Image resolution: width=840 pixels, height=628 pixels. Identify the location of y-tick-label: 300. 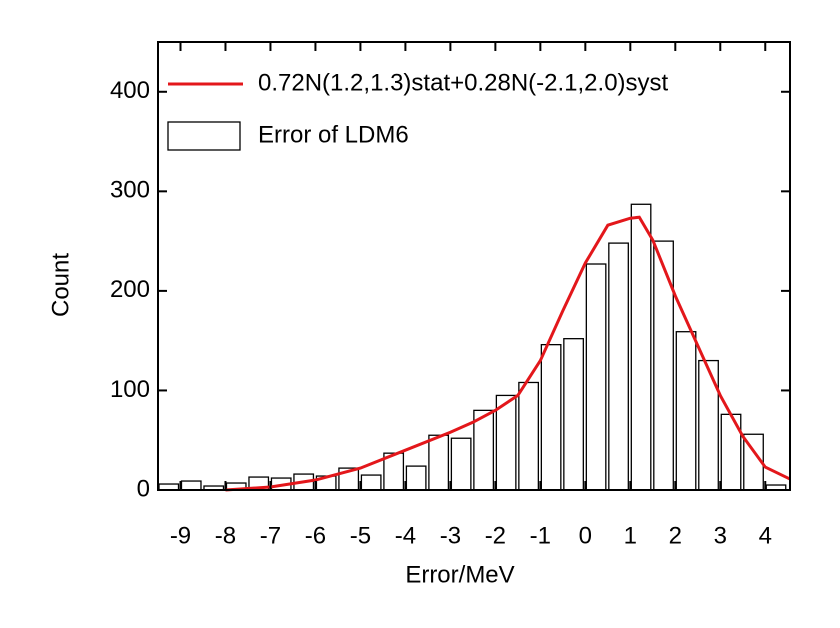
(130, 190).